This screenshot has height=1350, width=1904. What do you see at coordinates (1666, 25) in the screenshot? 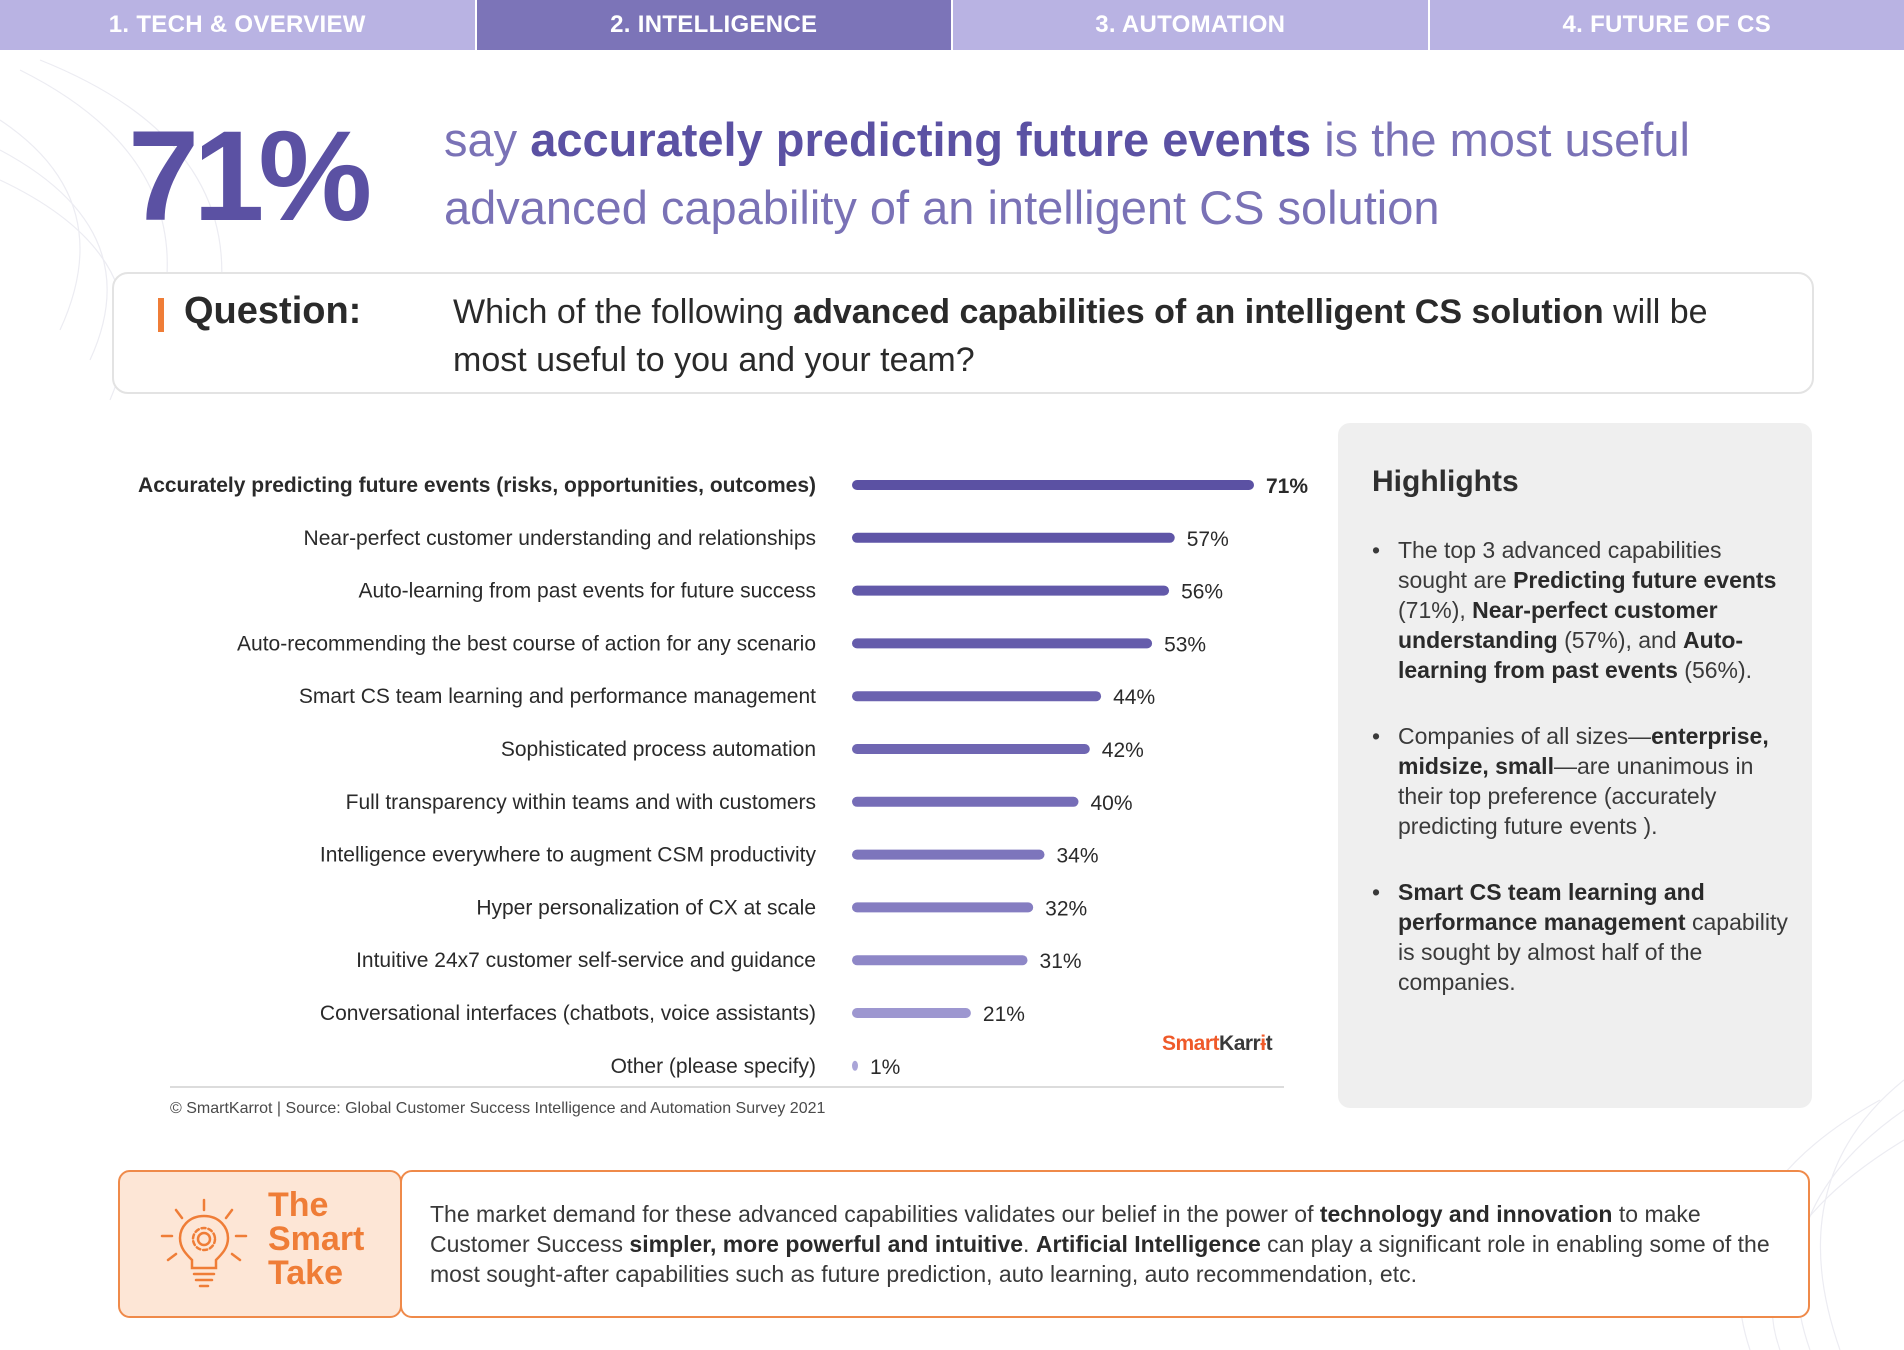
I see `tab-future-of-cs: 4. FUTURE OF CS` at bounding box center [1666, 25].